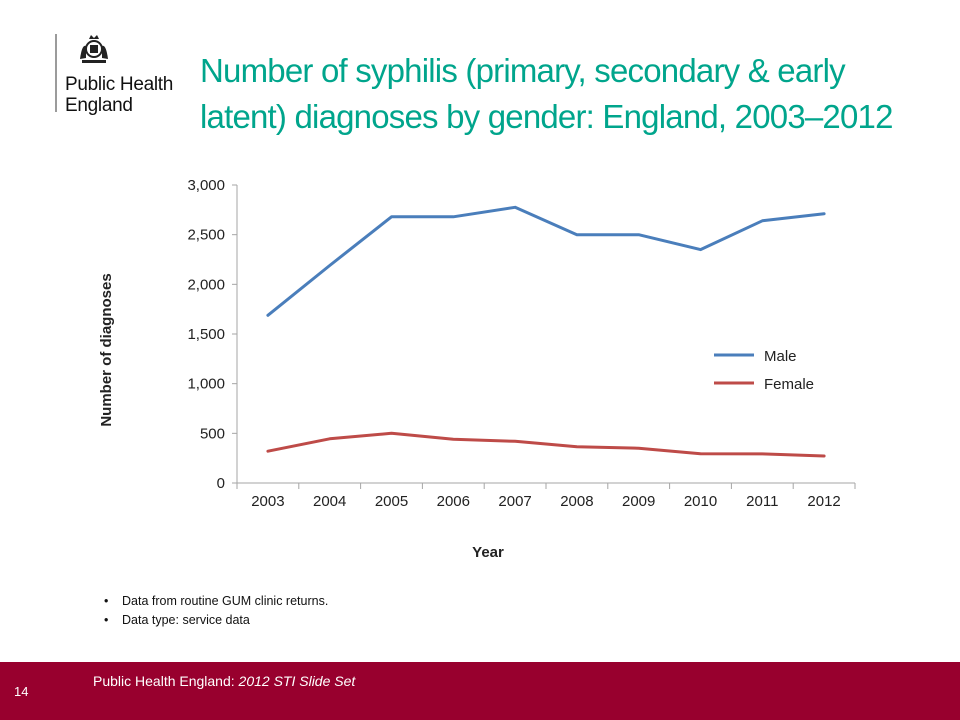 The height and width of the screenshot is (720, 960). I want to click on x-tick-label: 2004, so click(329, 501).